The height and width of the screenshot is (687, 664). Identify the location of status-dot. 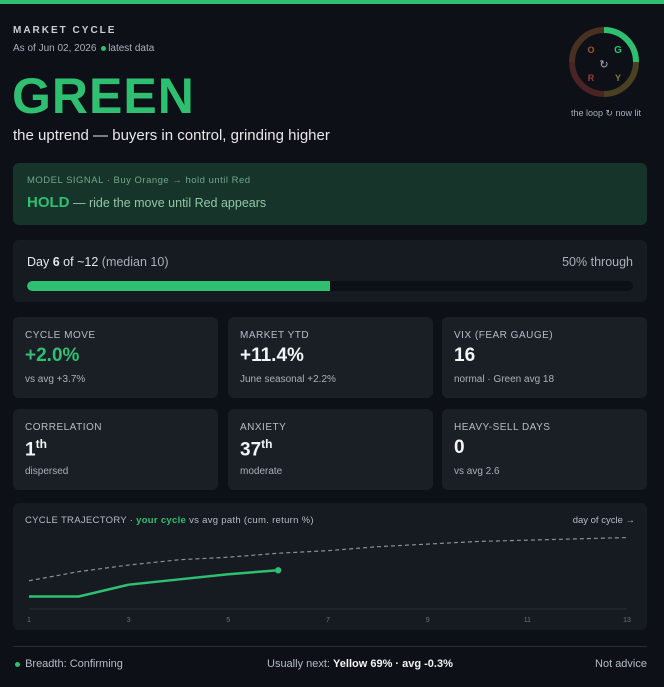
(104, 48).